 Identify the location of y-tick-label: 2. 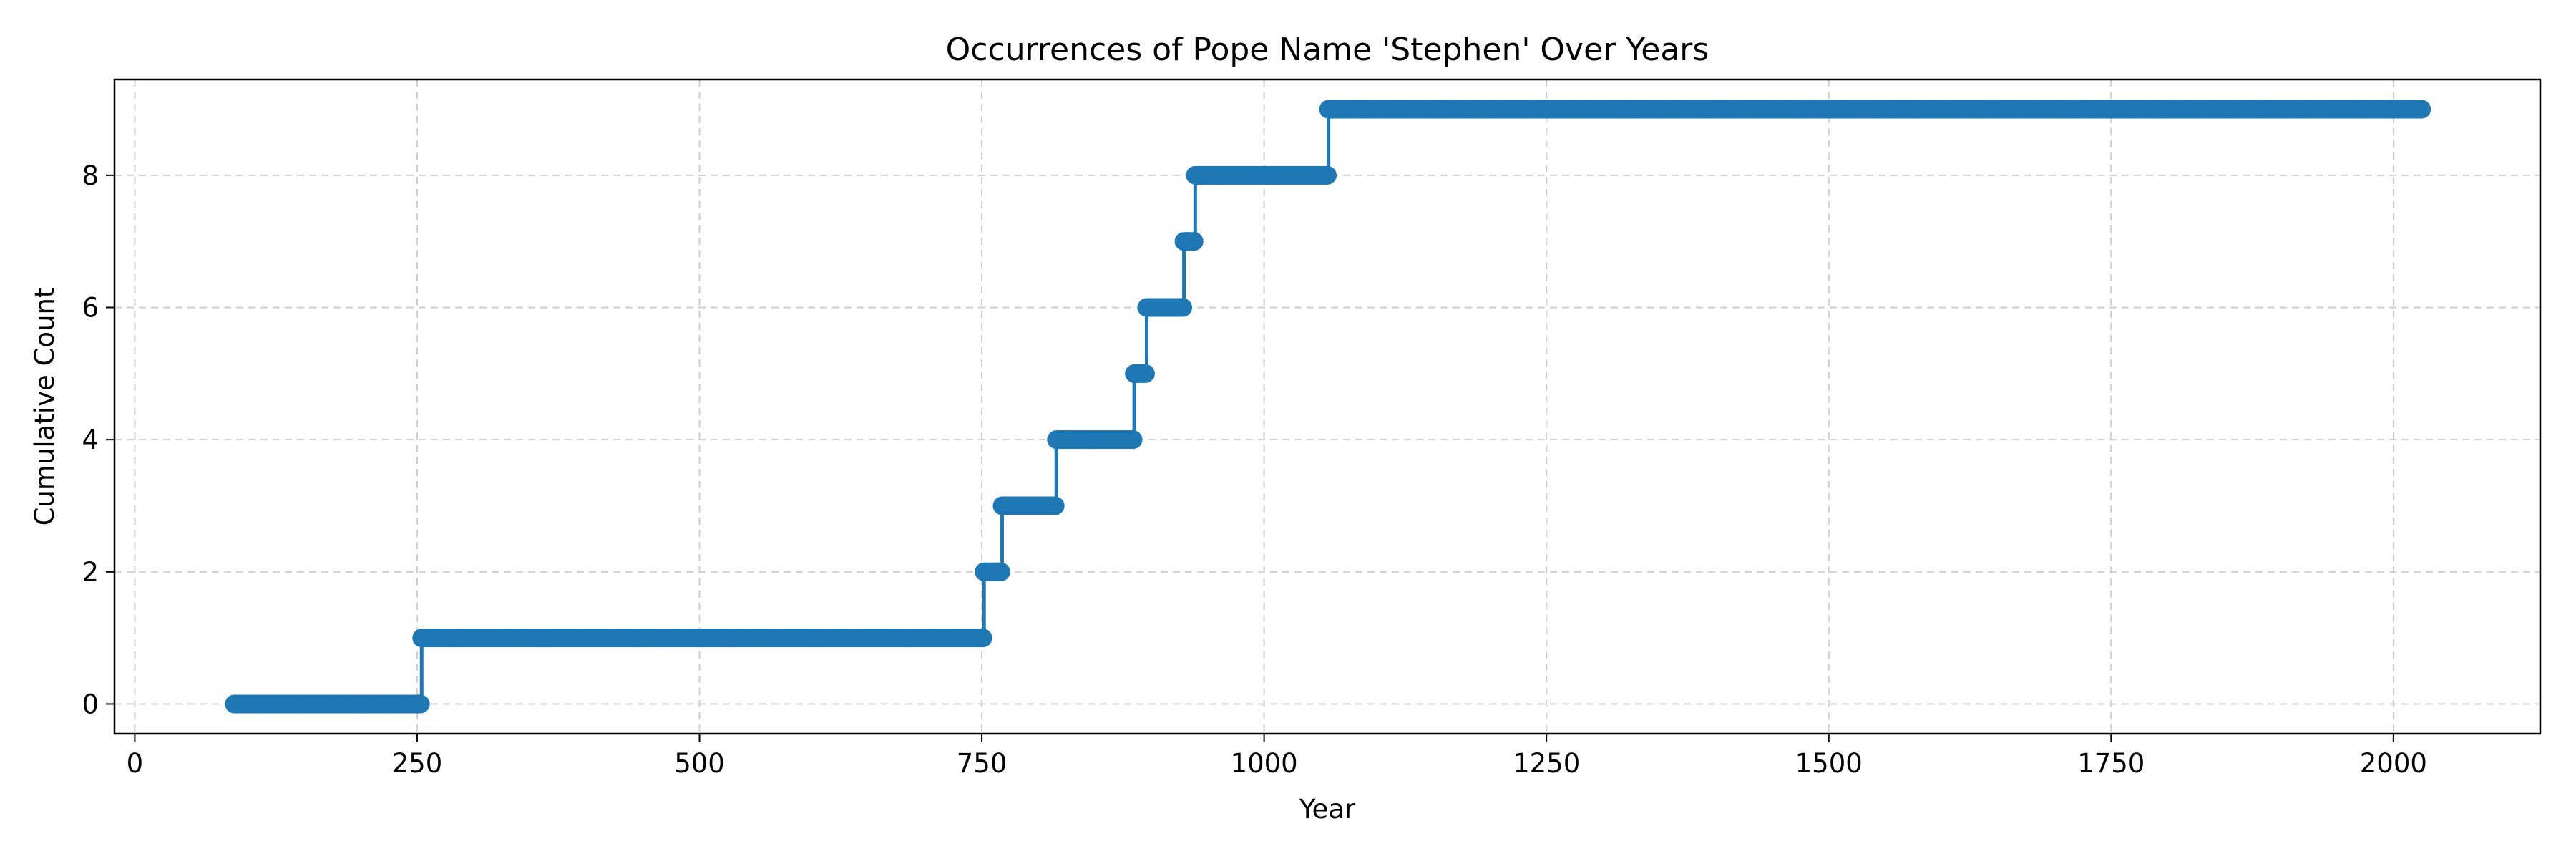
(90, 572).